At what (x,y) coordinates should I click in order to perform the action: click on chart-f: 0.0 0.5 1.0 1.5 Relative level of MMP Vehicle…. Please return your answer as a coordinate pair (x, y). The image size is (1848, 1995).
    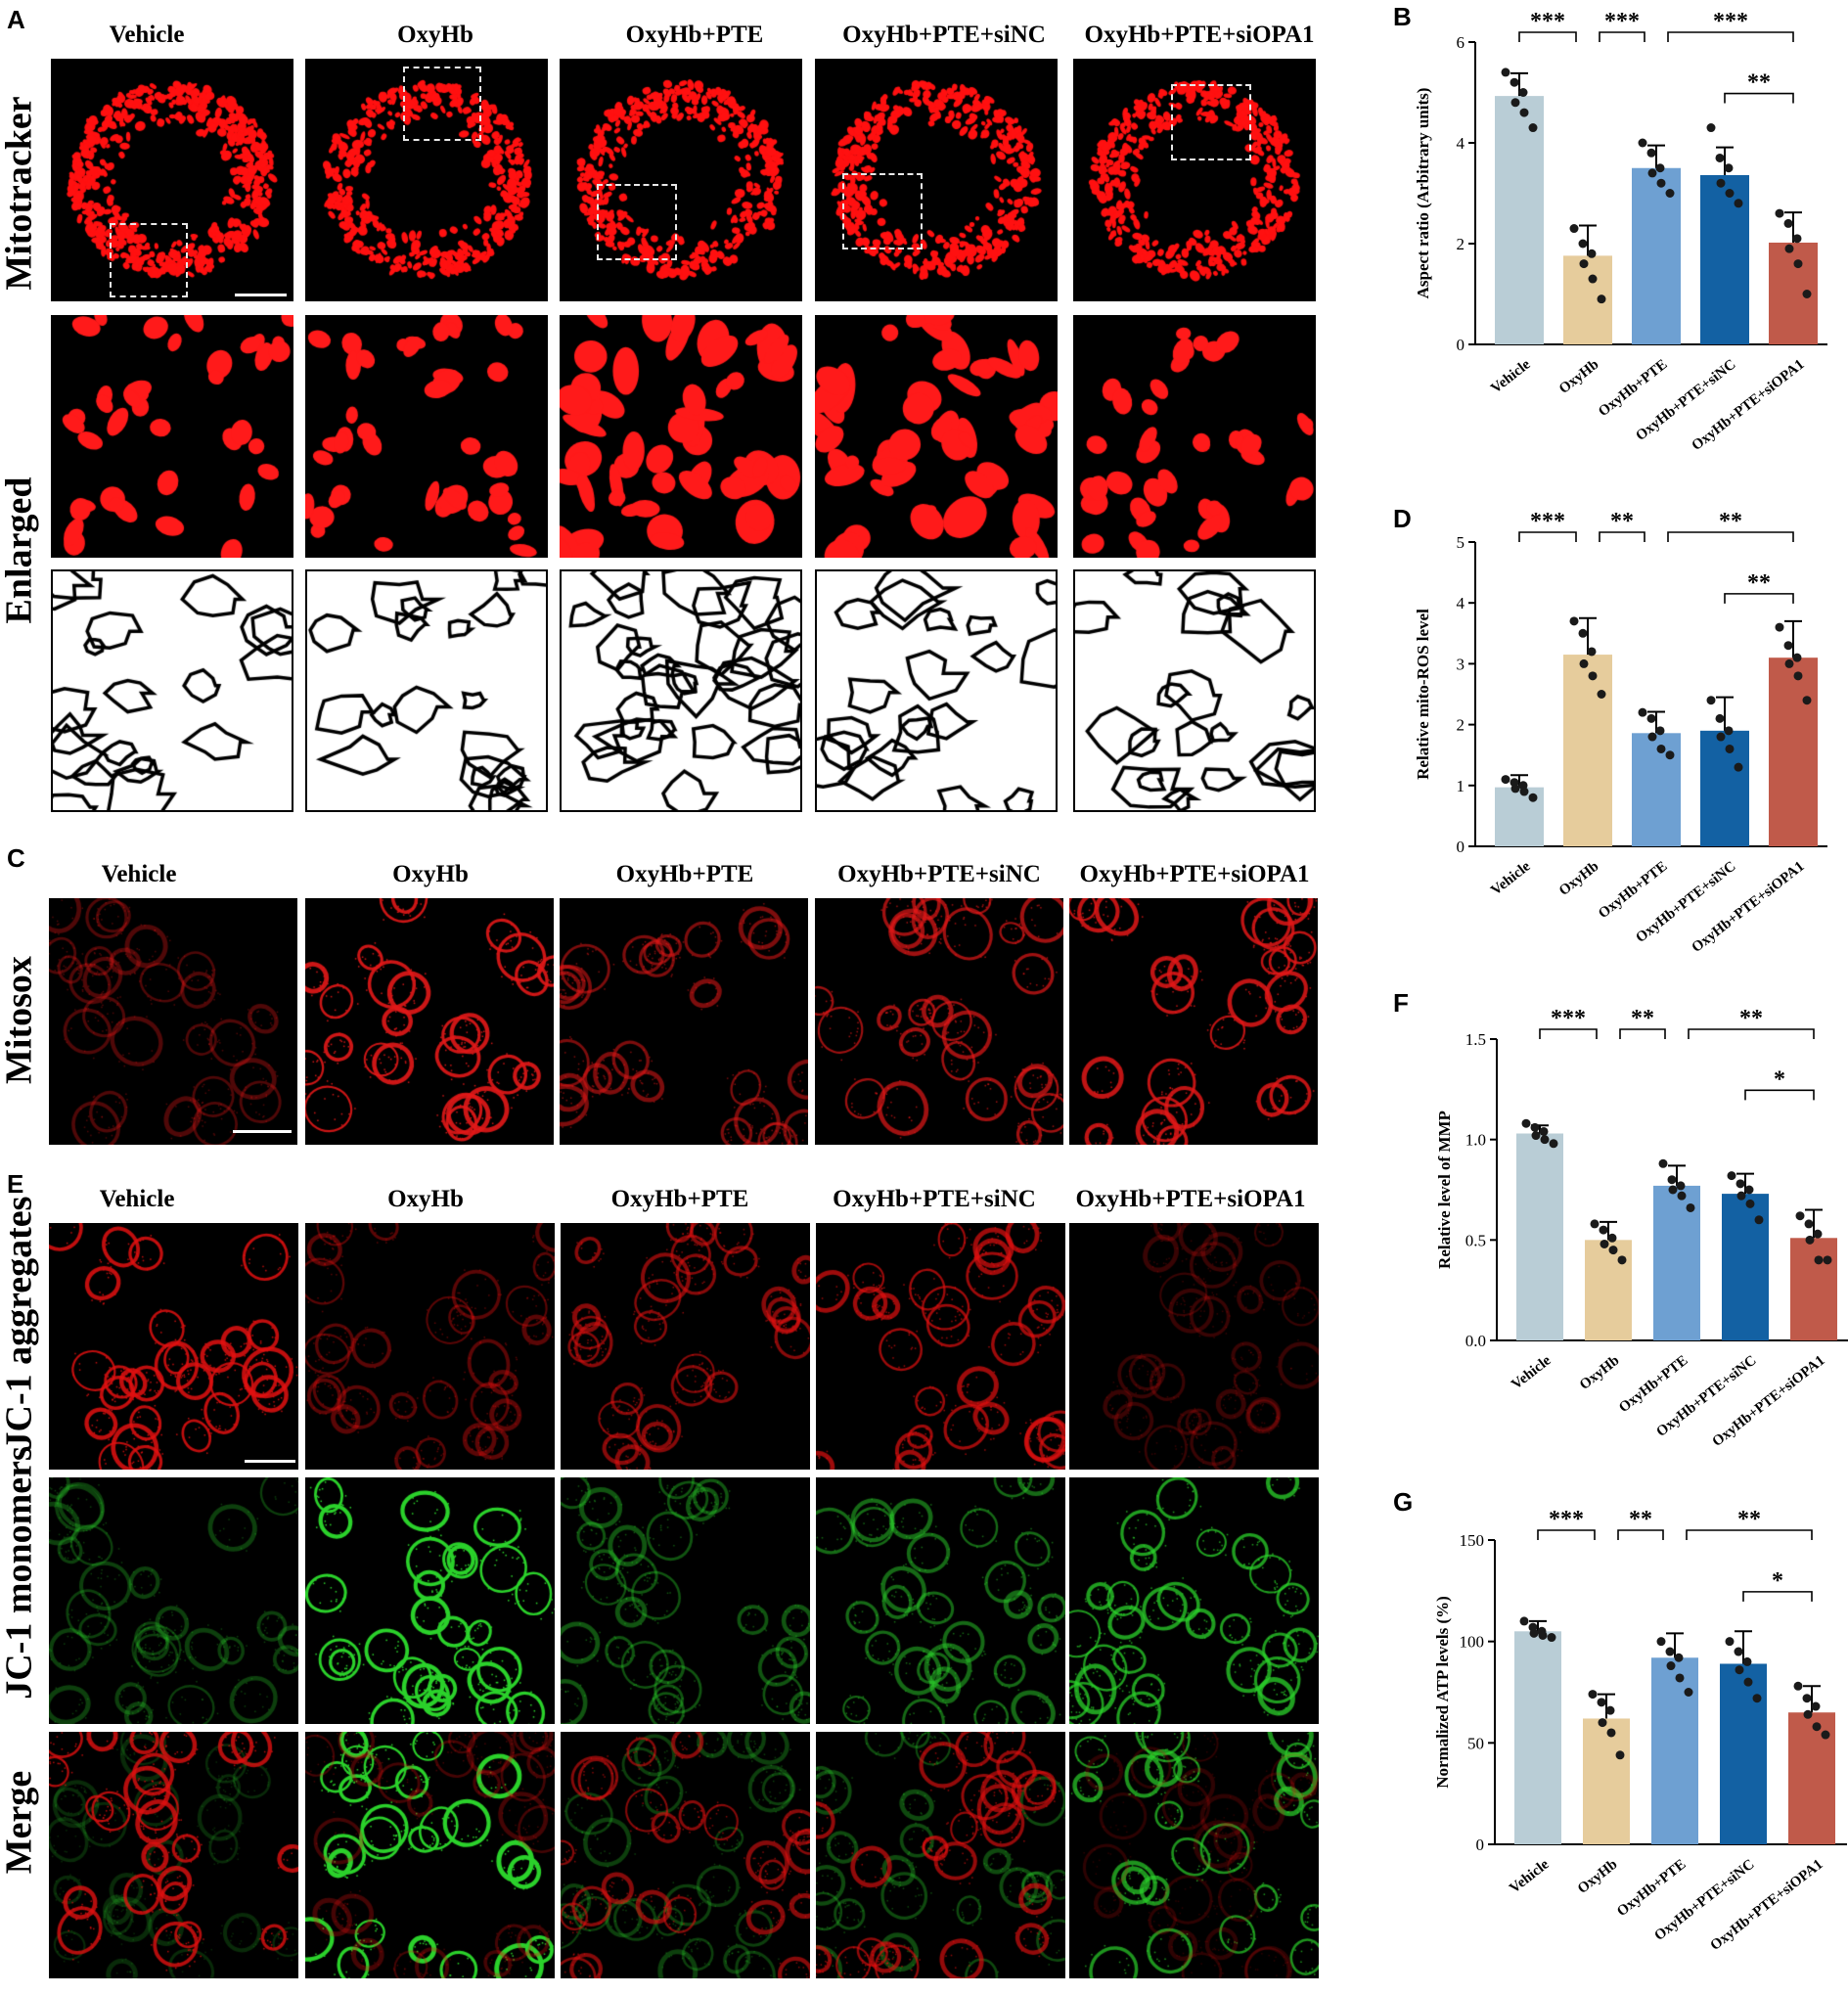
    Looking at the image, I should click on (1628, 1232).